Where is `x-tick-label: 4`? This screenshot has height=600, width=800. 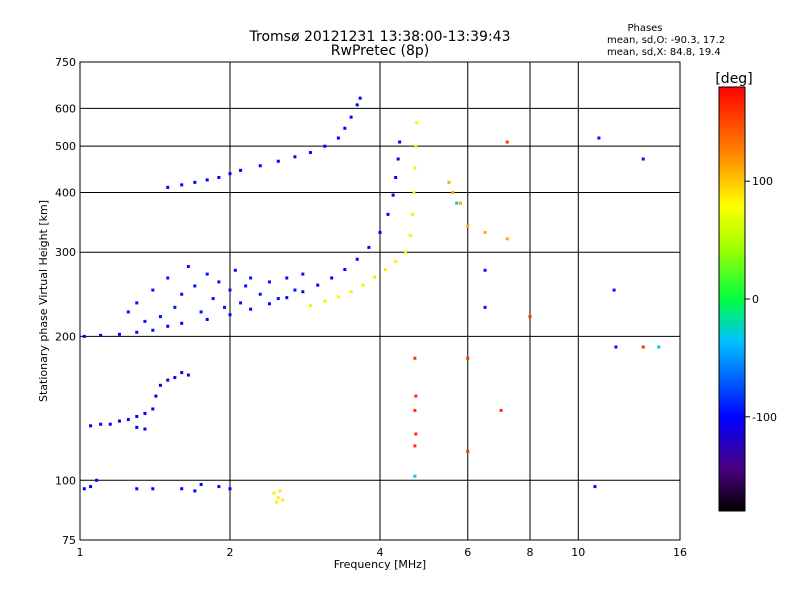
x-tick-label: 4 is located at coordinates (380, 552).